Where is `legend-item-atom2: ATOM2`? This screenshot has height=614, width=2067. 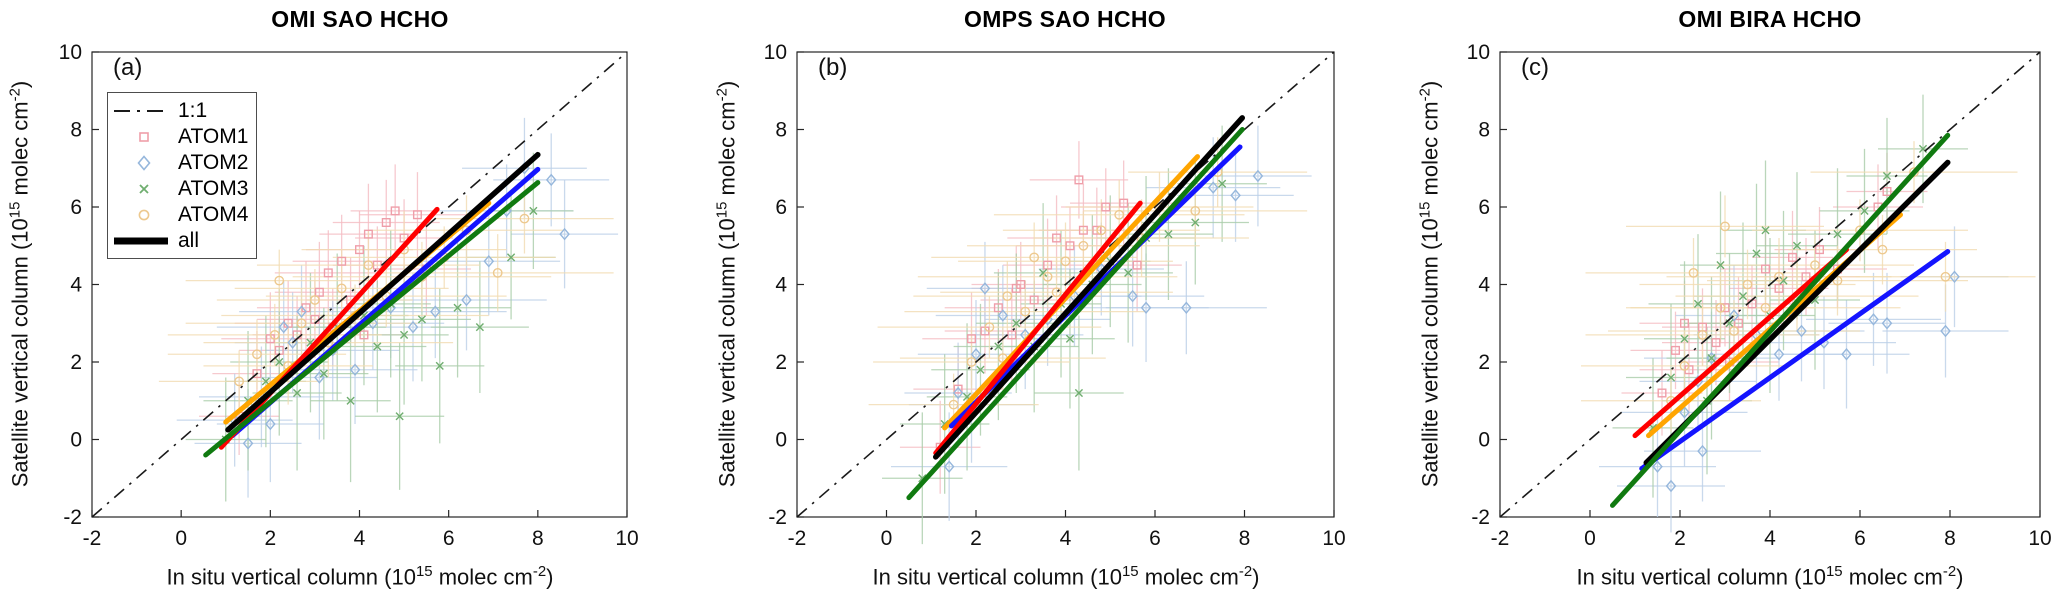 legend-item-atom2: ATOM2 is located at coordinates (182, 163).